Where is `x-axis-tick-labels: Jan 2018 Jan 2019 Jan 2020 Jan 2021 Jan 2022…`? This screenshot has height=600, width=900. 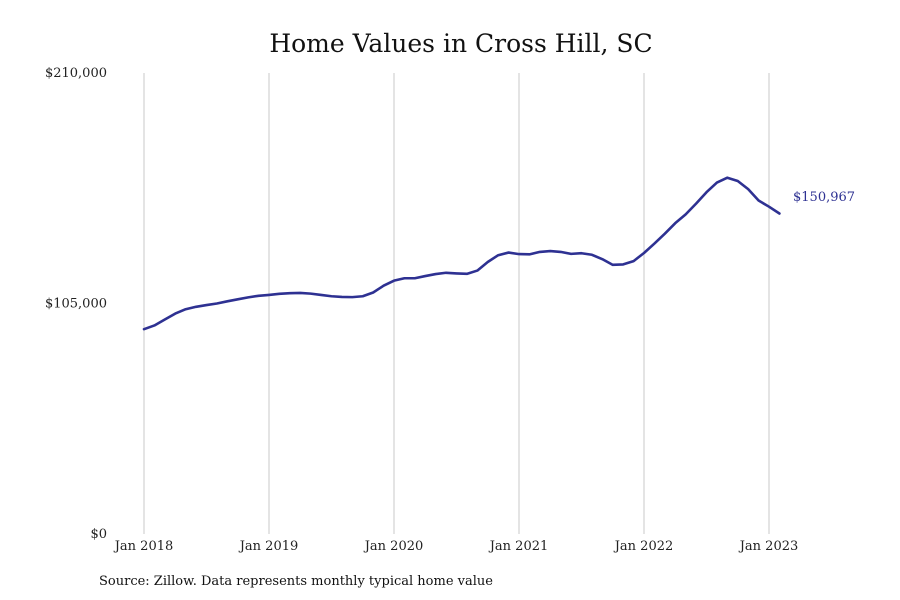 x-axis-tick-labels: Jan 2018 Jan 2019 Jan 2020 Jan 2021 Jan 2022… is located at coordinates (456, 546).